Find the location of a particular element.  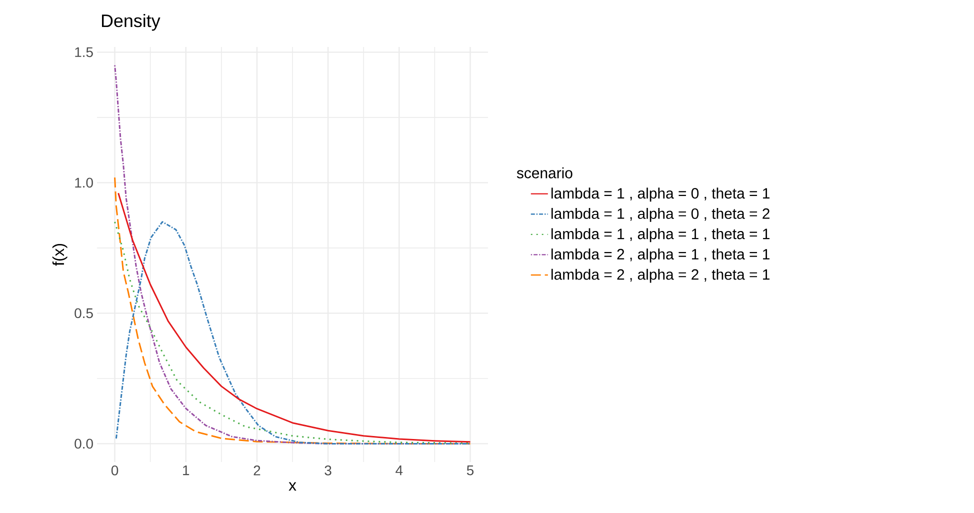

x-tick-label: 3 is located at coordinates (328, 470).